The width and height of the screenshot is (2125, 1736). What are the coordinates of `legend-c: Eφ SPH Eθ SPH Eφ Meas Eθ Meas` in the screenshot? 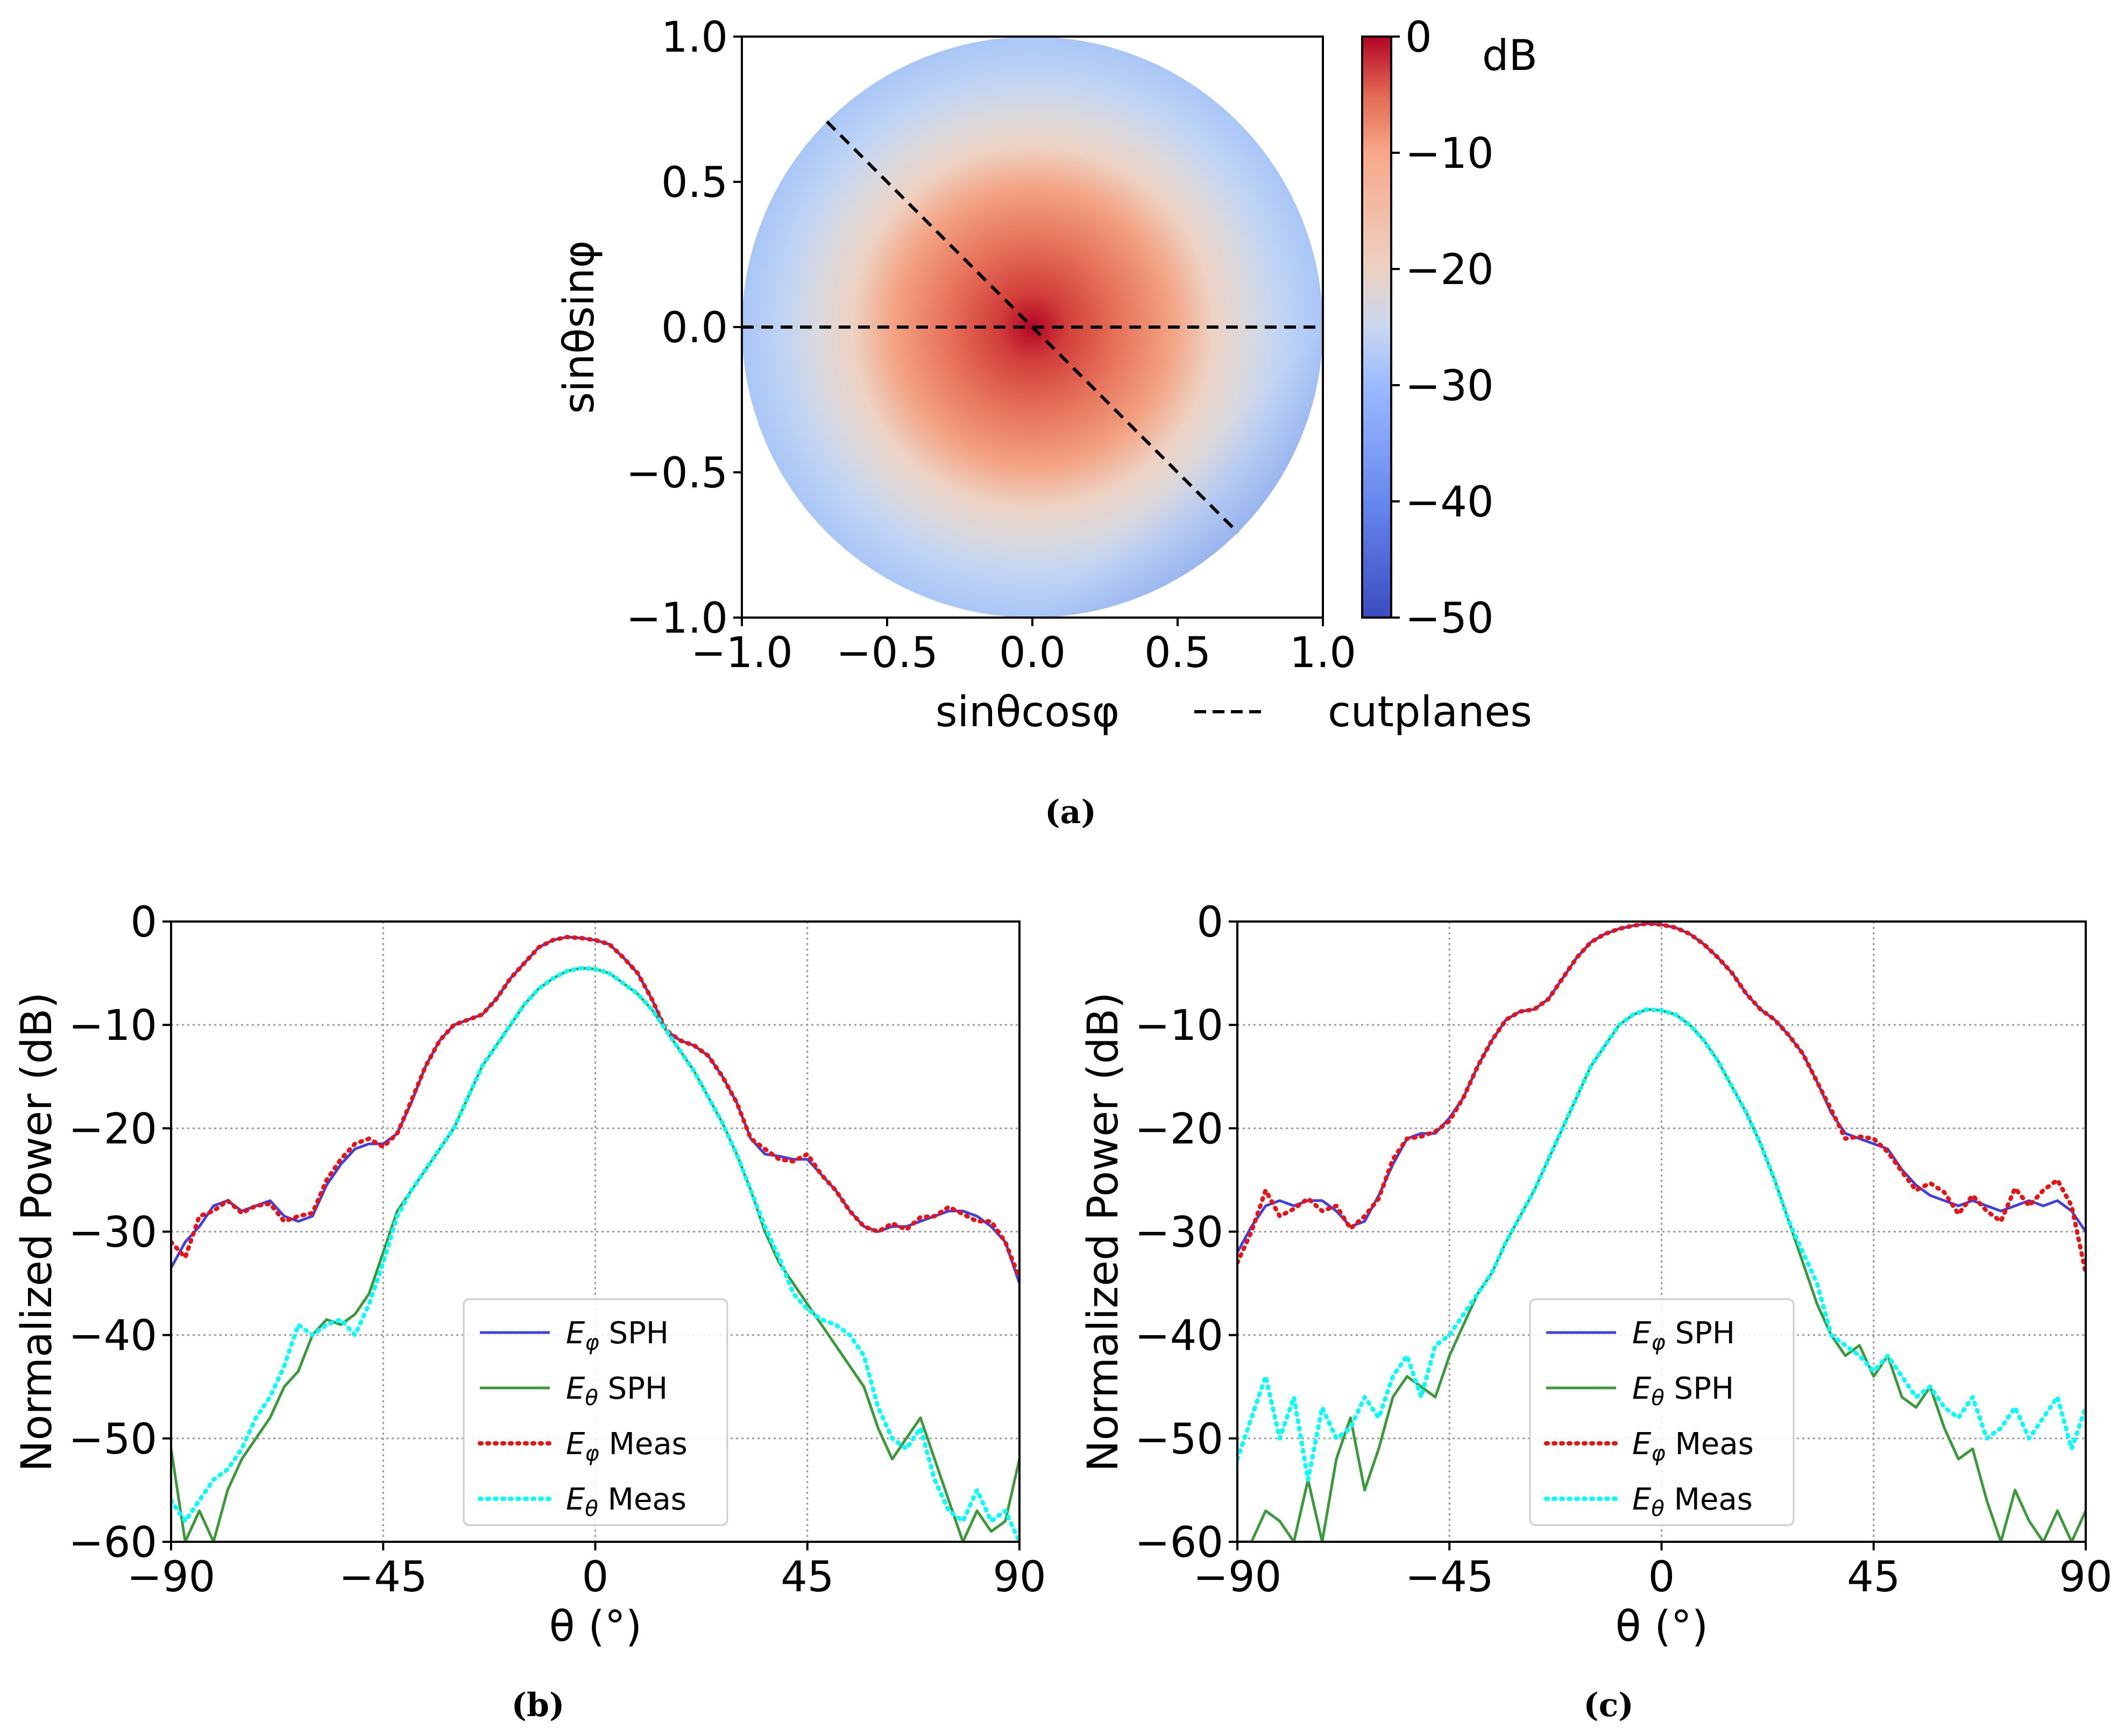 It's located at (1662, 1412).